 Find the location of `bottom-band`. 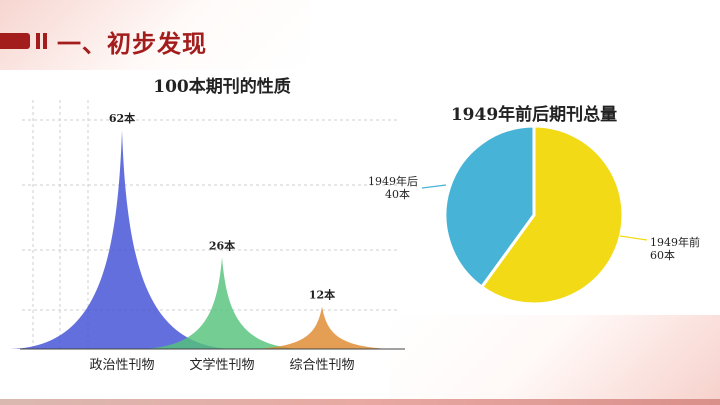

bottom-band is located at coordinates (360, 402).